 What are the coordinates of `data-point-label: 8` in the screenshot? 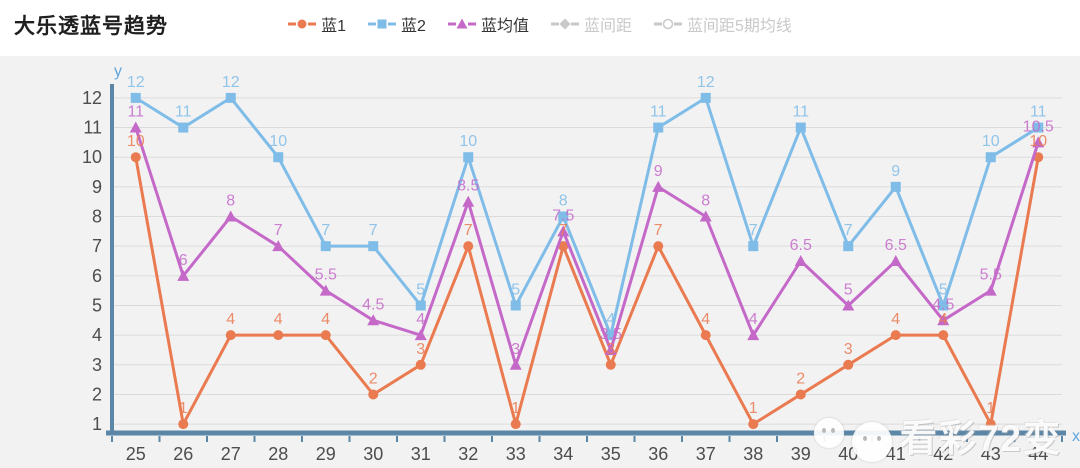 It's located at (230, 201).